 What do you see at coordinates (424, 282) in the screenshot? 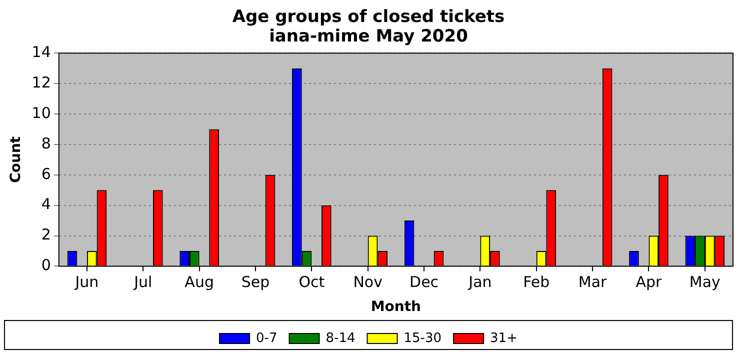
I see `x-tick-label: Dec` at bounding box center [424, 282].